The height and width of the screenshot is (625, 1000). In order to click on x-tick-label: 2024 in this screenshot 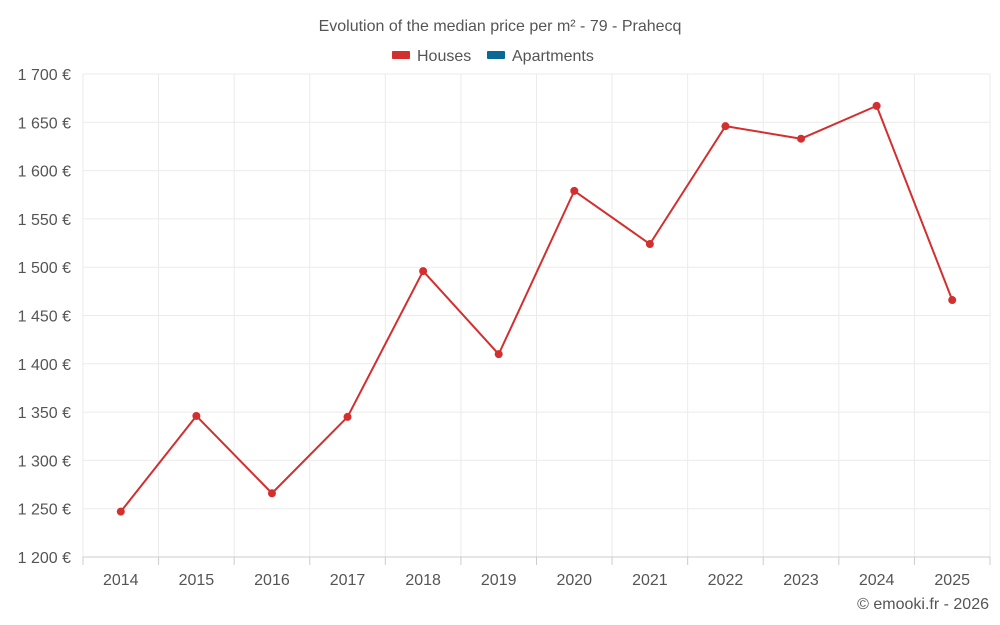, I will do `click(877, 580)`.